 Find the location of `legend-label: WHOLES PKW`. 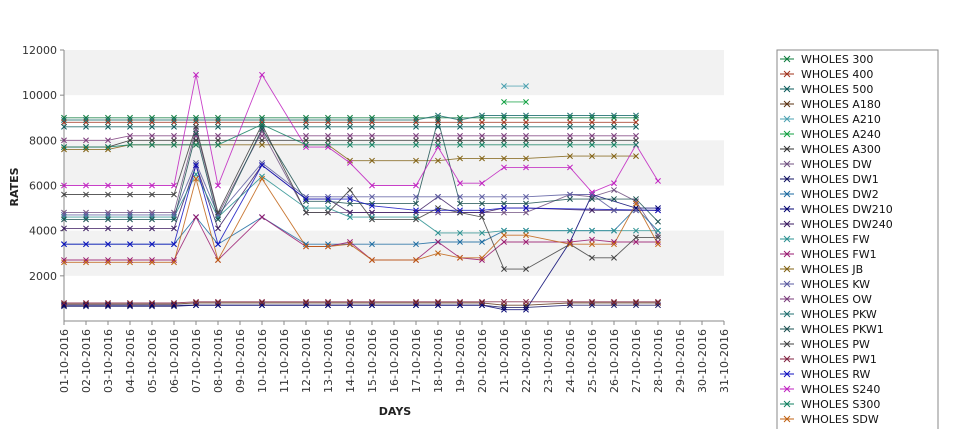

legend-label: WHOLES PKW is located at coordinates (839, 314).